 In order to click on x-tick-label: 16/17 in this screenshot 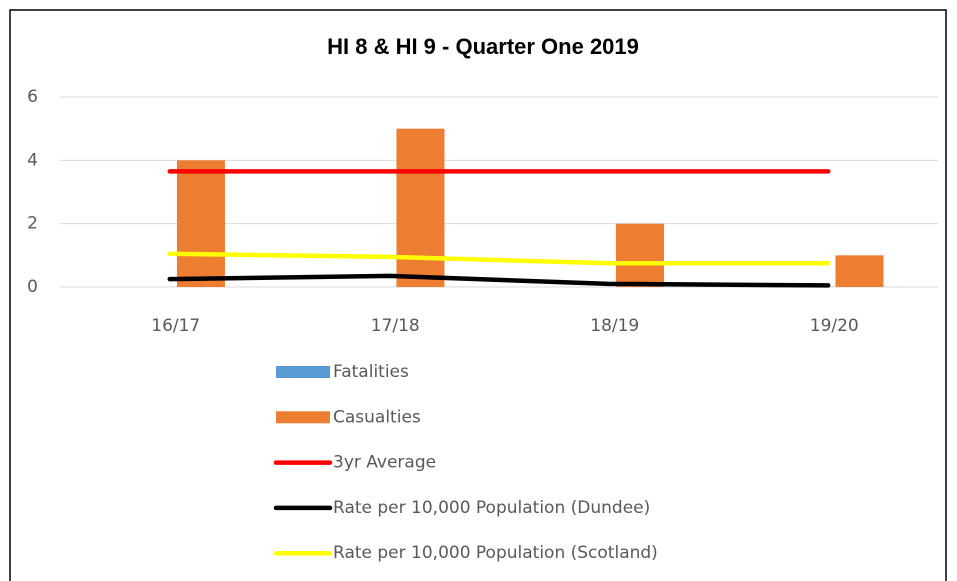, I will do `click(175, 326)`.